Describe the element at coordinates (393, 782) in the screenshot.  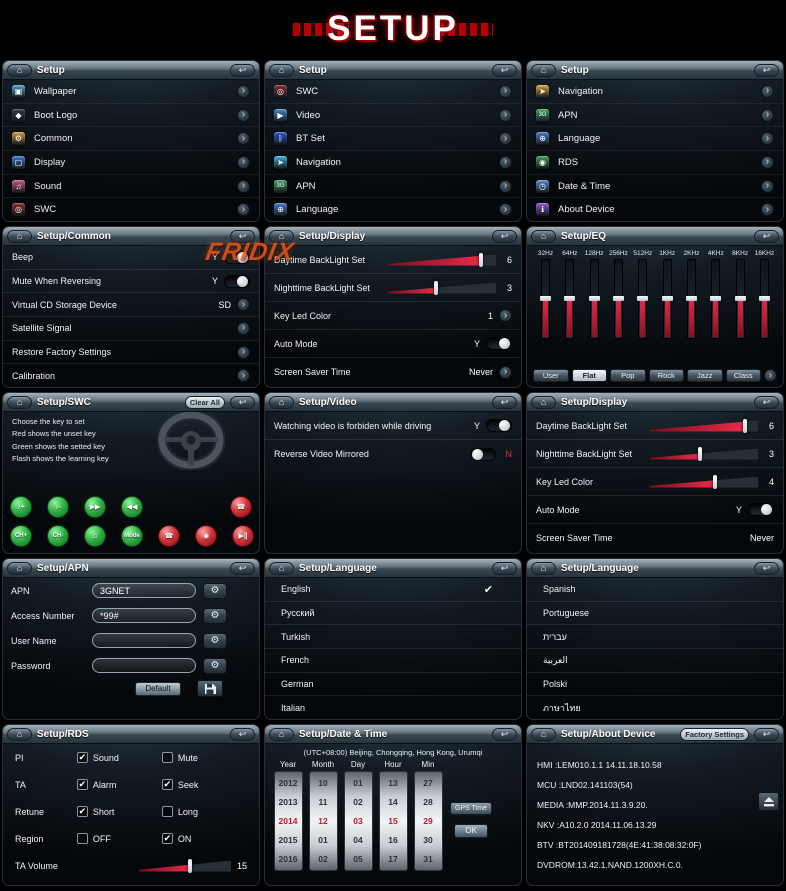
I see `picker-value: 13` at that location.